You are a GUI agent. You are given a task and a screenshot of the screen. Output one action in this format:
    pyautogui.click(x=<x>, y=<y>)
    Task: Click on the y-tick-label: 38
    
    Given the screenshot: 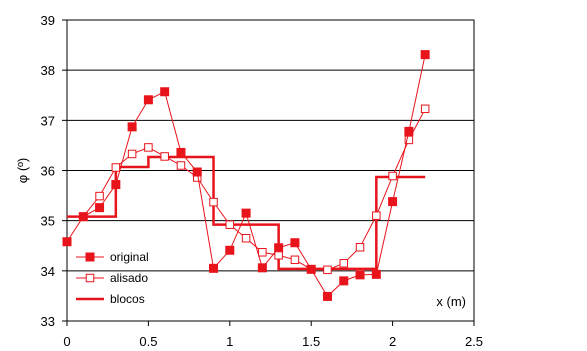 What is the action you would take?
    pyautogui.click(x=48, y=70)
    